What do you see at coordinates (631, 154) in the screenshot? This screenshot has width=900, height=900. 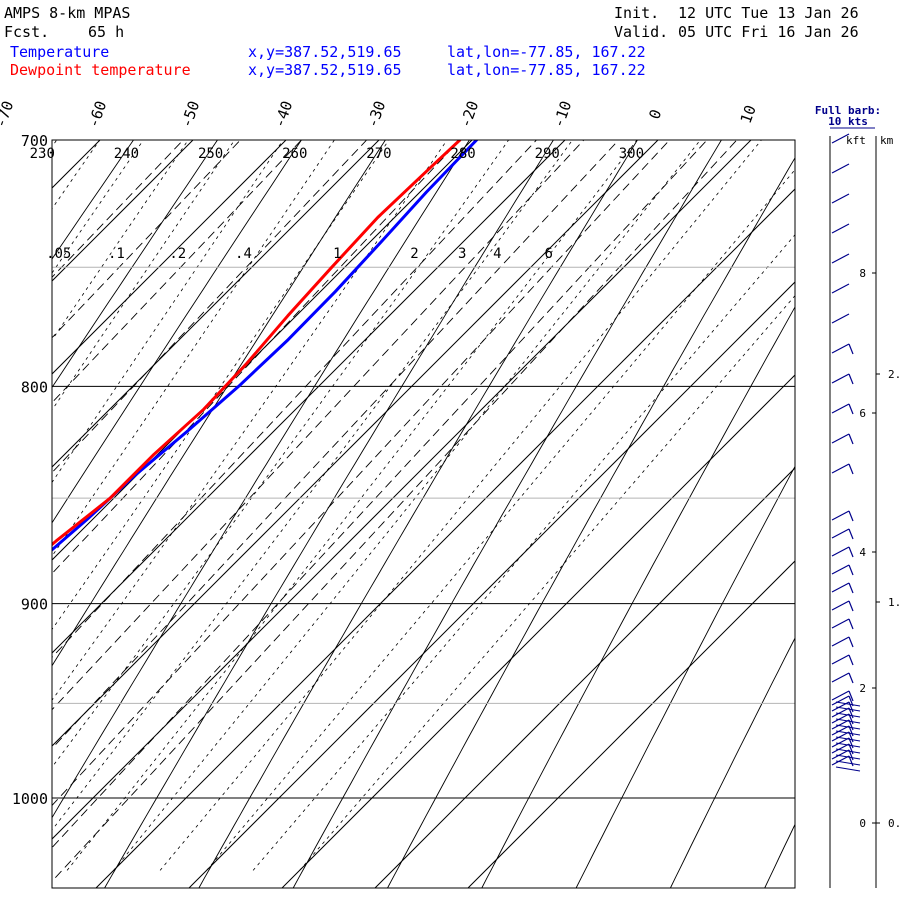 I see `dry-adiabat-label: 300` at bounding box center [631, 154].